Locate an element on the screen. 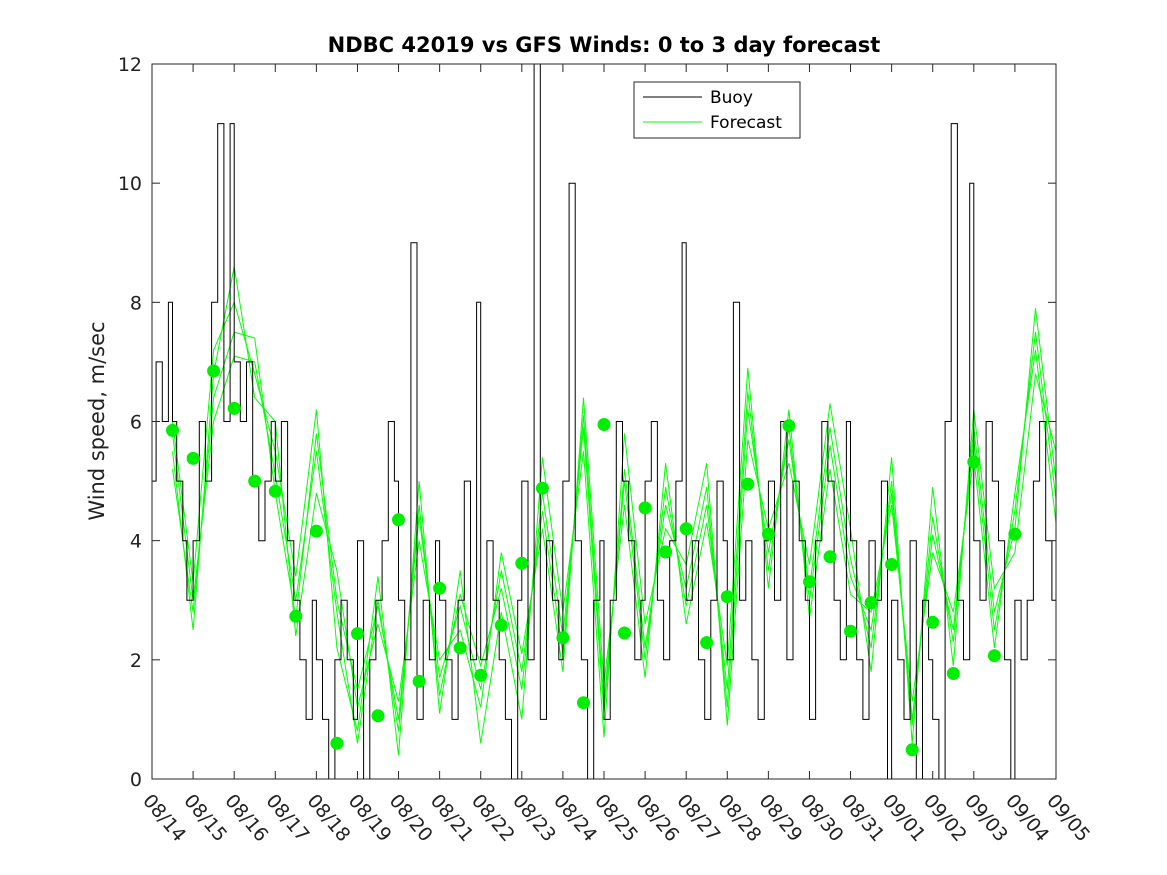  legend-buoy-label: Buoy is located at coordinates (731, 98).